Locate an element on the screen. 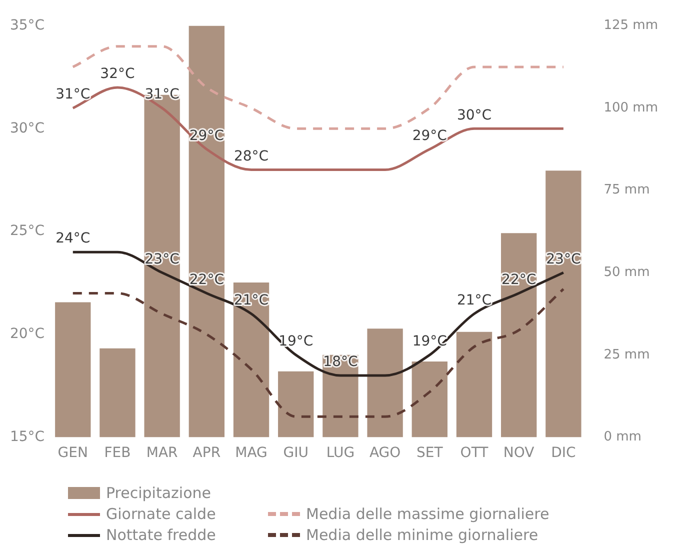 This screenshot has width=680, height=547. y-tick-label: 15°C is located at coordinates (27, 436).